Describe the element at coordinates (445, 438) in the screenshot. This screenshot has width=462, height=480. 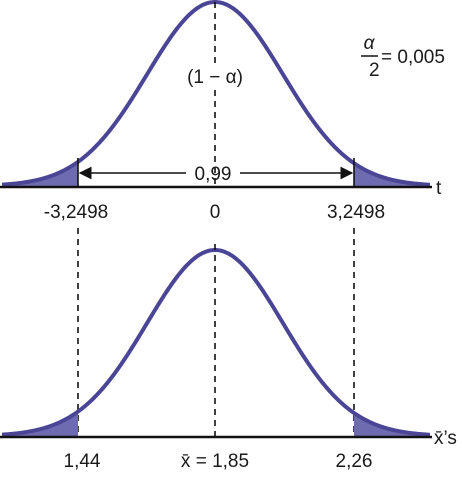
I see `bottom-axis-label: x̄’s` at that location.